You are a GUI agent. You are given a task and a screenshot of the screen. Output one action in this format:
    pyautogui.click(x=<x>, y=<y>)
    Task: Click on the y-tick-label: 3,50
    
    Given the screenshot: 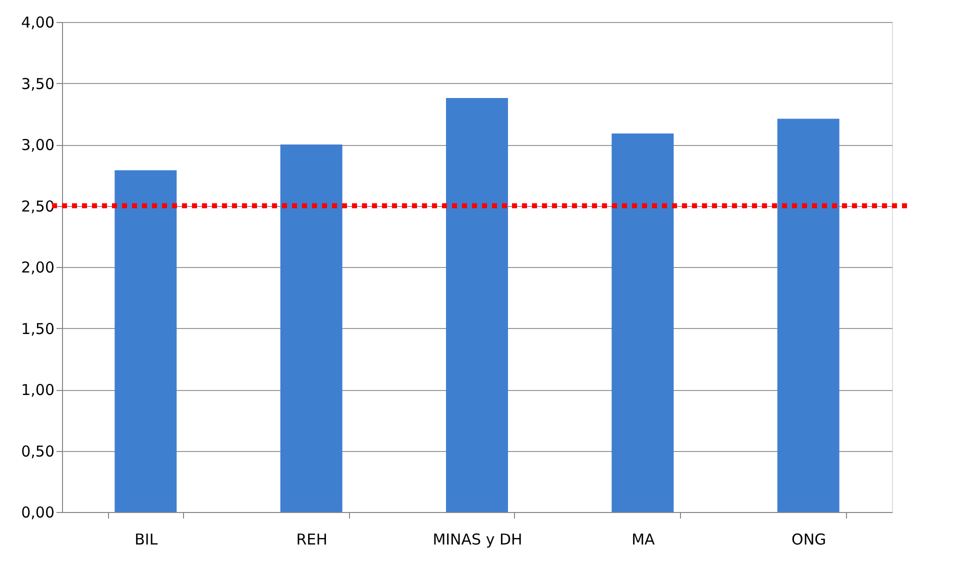 What is the action you would take?
    pyautogui.click(x=37, y=83)
    